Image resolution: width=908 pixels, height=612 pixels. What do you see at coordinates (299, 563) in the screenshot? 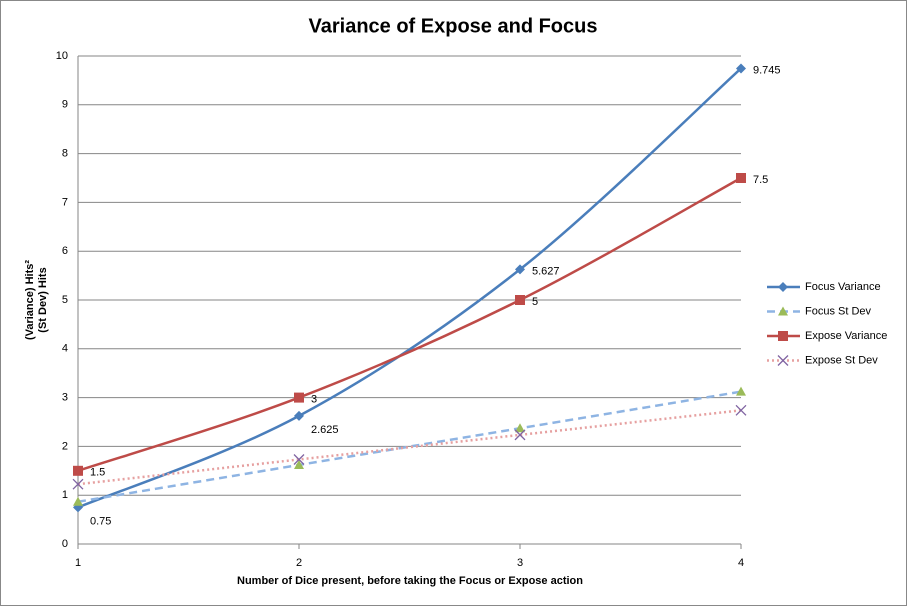
I see `x-tick-label: 2` at bounding box center [299, 563].